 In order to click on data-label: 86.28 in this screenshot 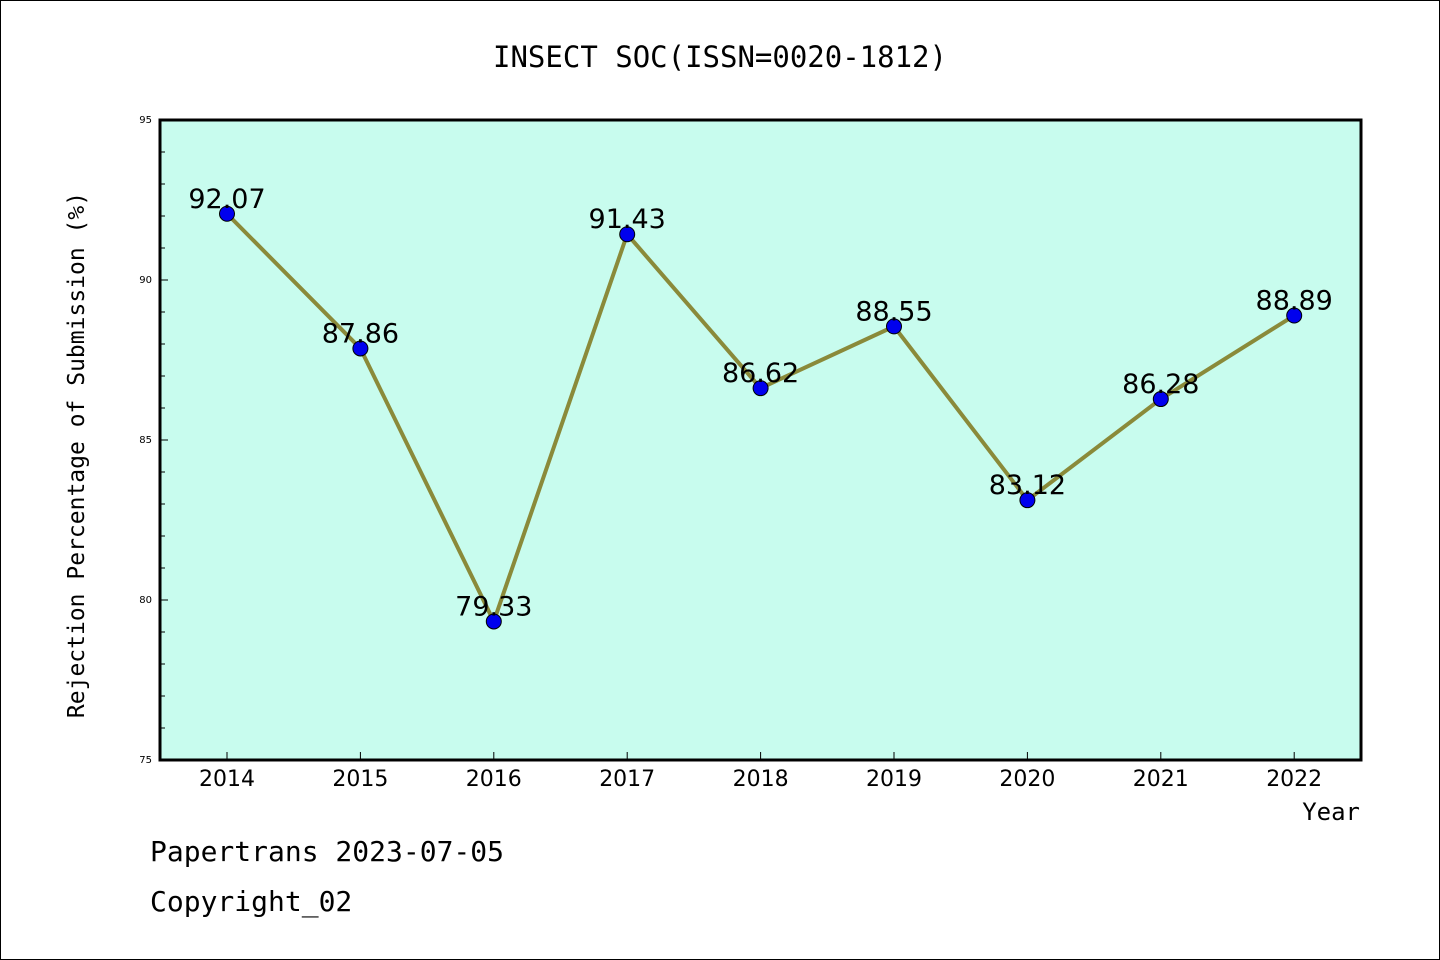, I will do `click(1160, 384)`.